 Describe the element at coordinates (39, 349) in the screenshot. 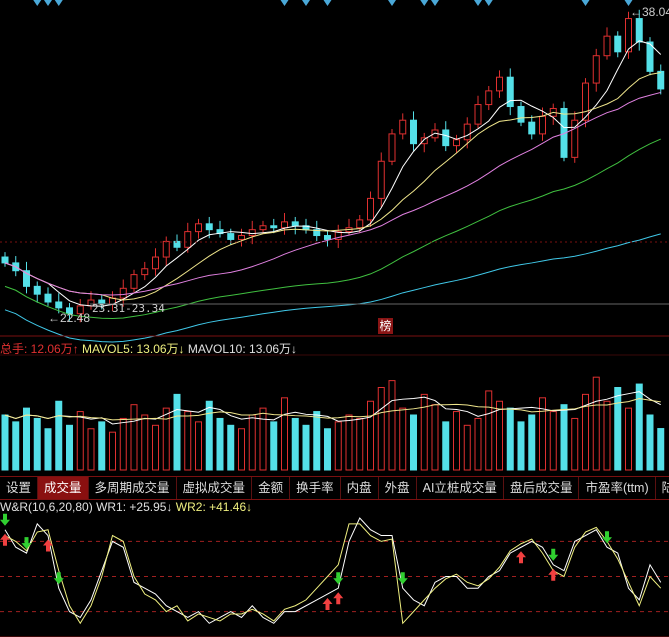

I see `total-hands-label: 总手: 12.06万↑` at that location.